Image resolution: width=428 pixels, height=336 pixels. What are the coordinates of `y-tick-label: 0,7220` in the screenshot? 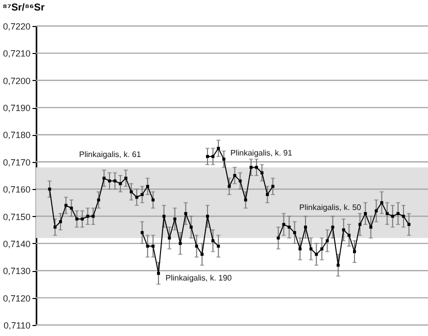 It's located at (16, 27).